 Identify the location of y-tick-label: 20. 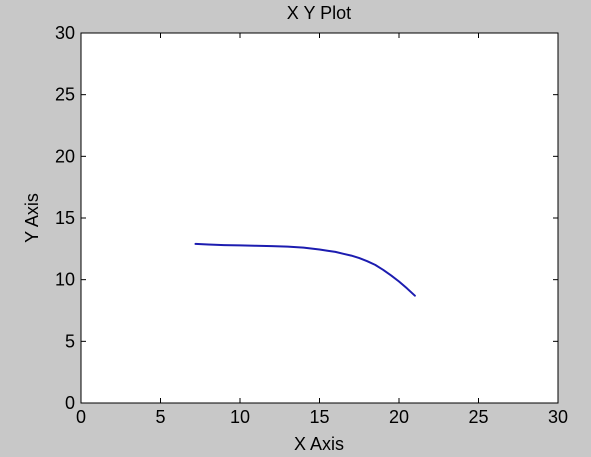
(65, 156).